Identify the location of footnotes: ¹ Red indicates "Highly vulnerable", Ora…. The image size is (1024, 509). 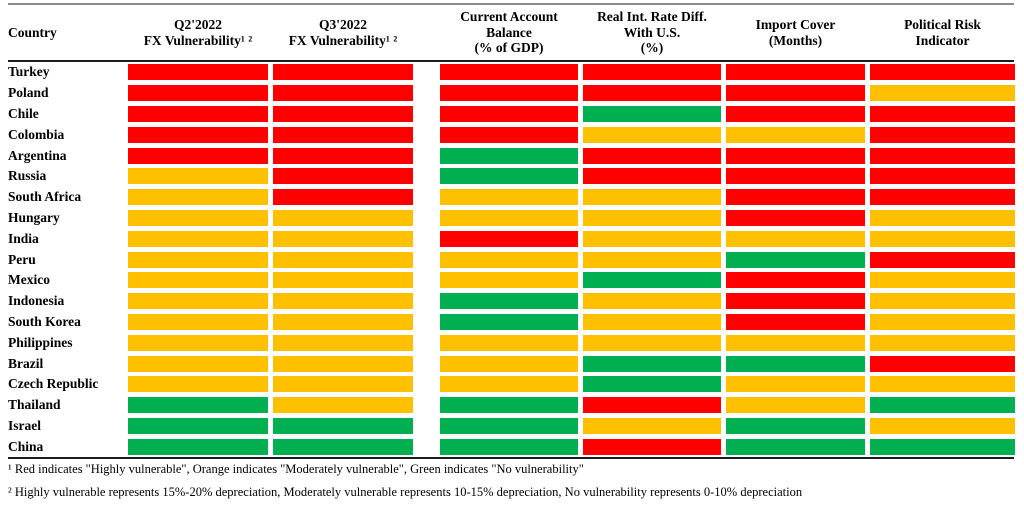
(511, 481).